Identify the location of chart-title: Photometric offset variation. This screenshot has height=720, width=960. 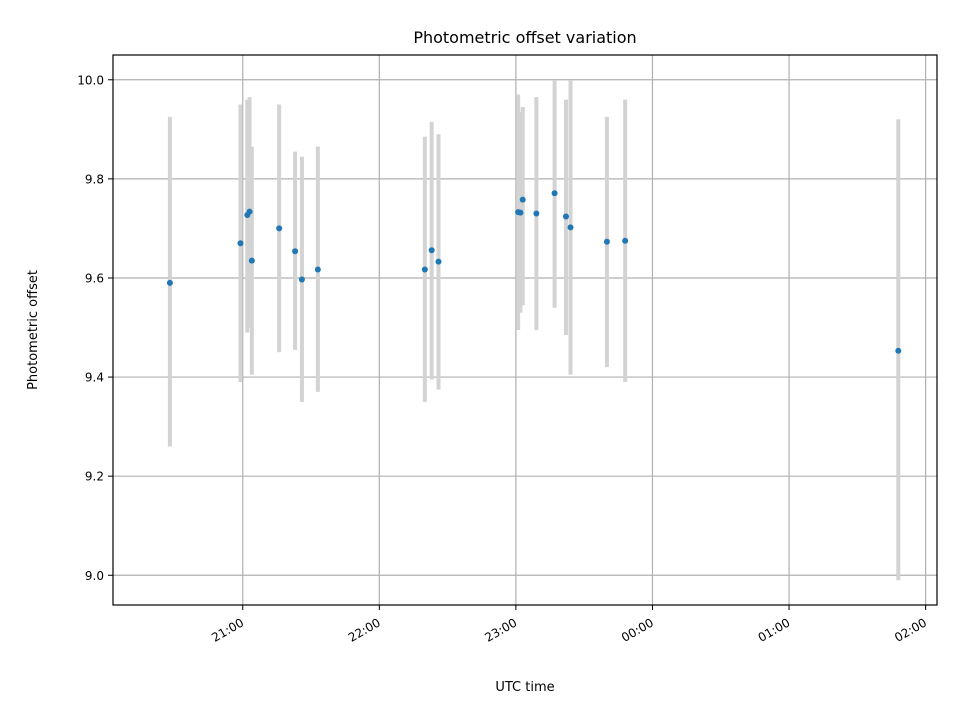
(524, 37).